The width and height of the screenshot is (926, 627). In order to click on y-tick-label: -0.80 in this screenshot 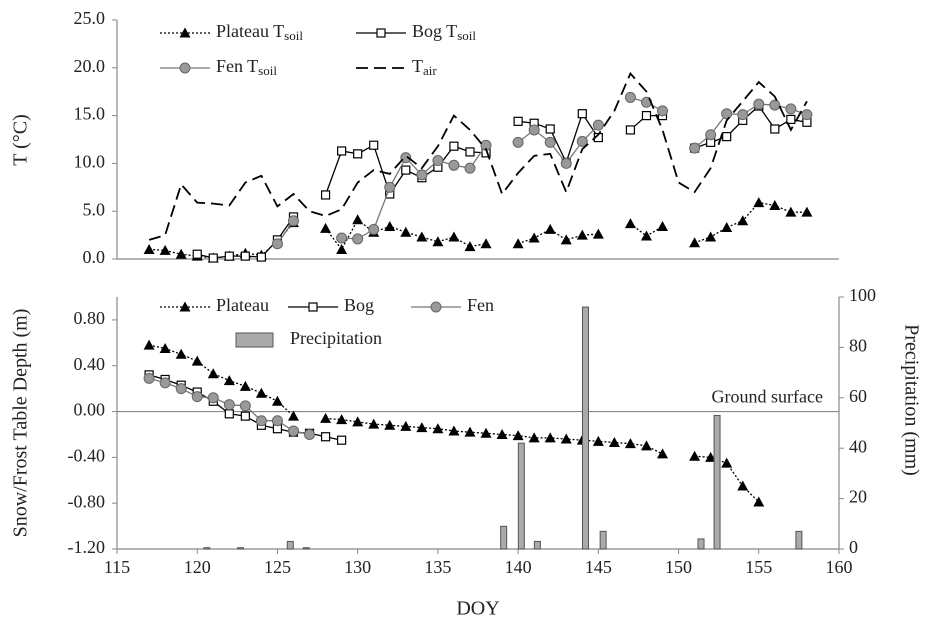, I will do `click(87, 501)`.